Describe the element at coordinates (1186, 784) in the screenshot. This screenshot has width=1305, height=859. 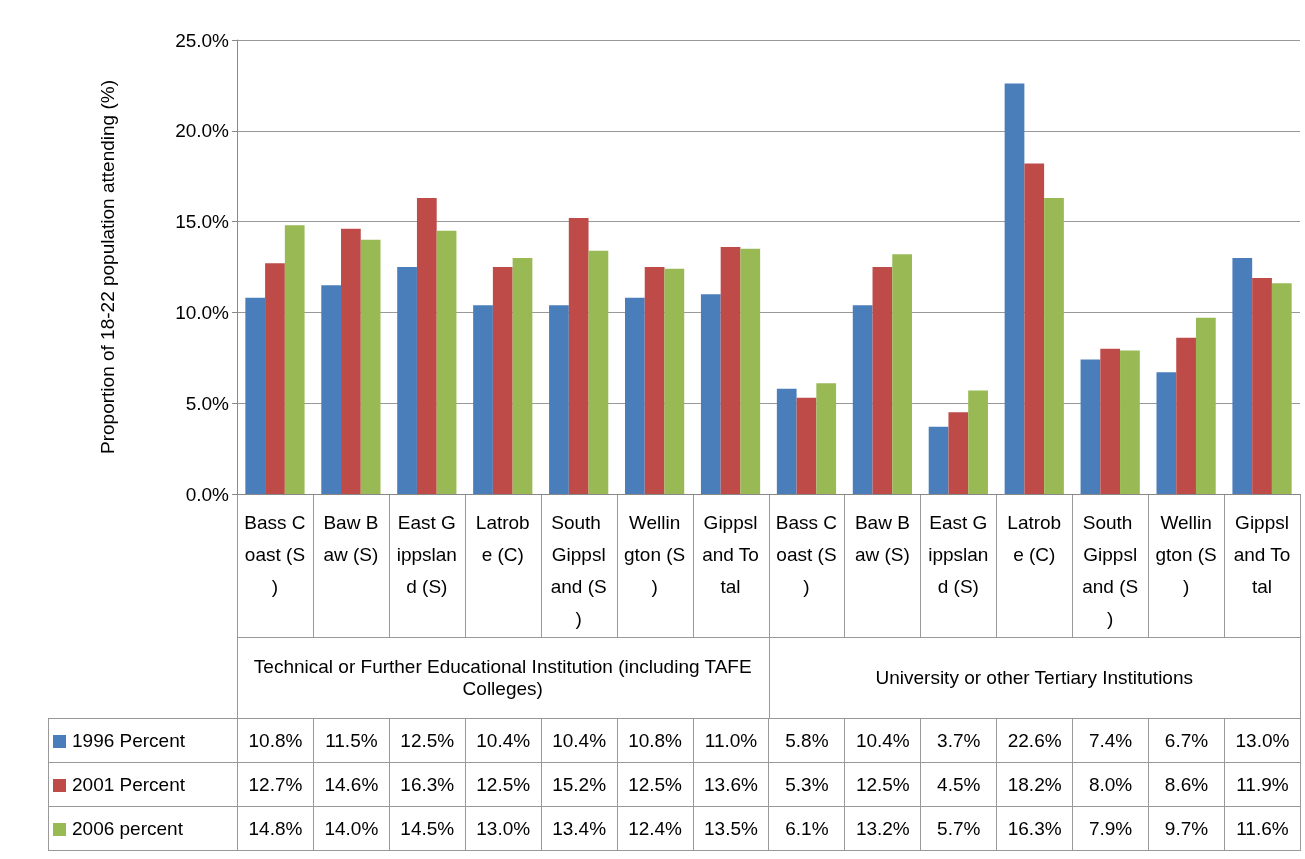
I see `data-label: 8.6%` at that location.